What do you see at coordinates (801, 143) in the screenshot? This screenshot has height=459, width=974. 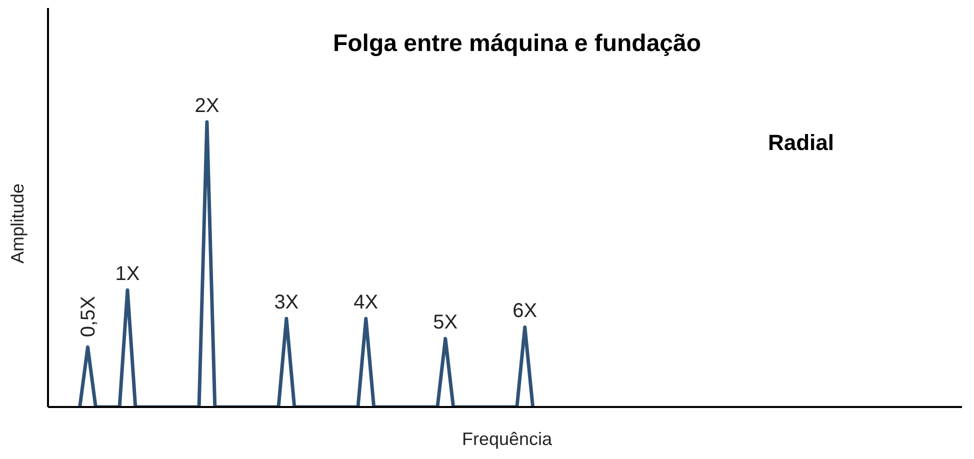 I see `annotation: Radial` at bounding box center [801, 143].